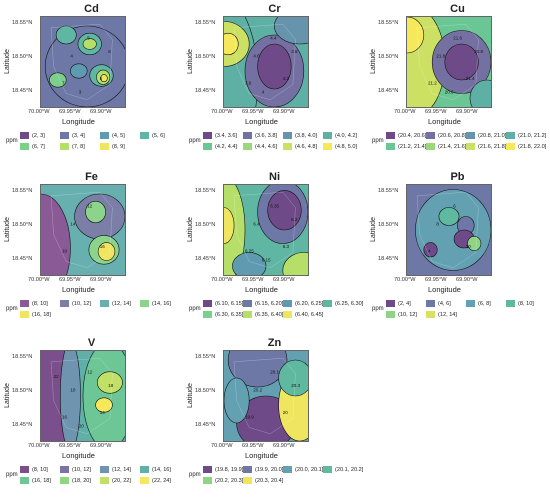 The width and height of the screenshot is (550, 504). Describe the element at coordinates (438, 303) in the screenshot. I see `legend-item: (4, 6]` at that location.